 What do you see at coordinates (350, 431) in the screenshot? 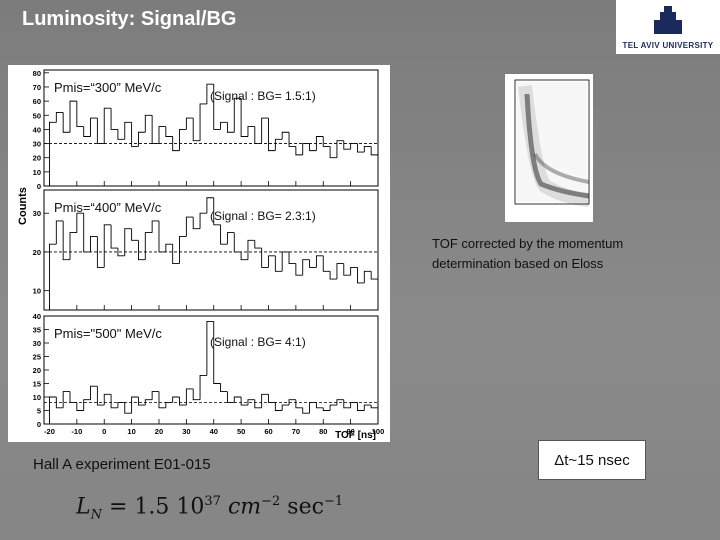
I see `x-tick-label: 90` at bounding box center [350, 431].